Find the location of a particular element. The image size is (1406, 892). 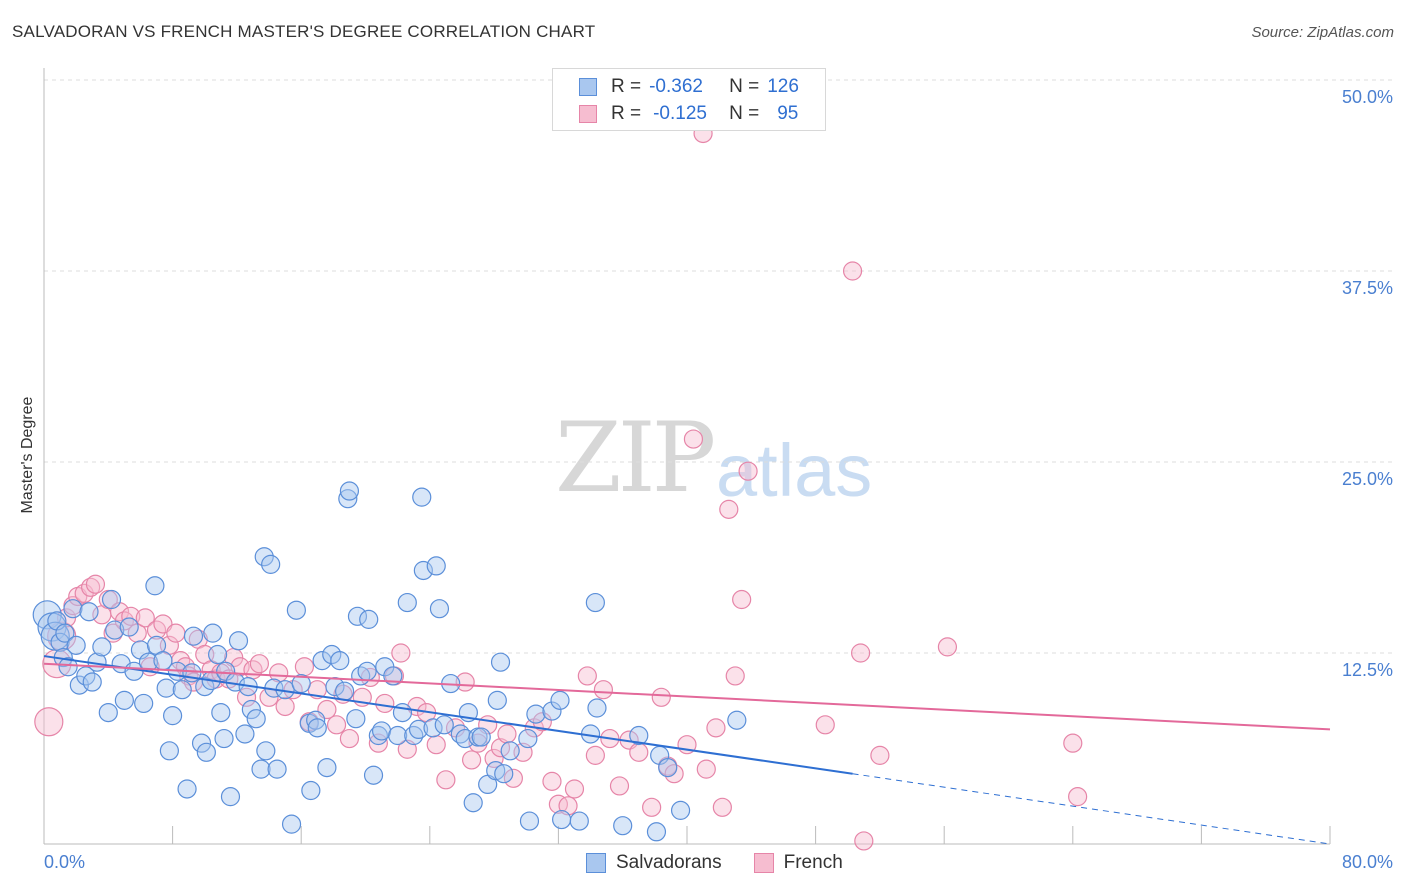

series-legend-label-salvadorans: Salvadorans is located at coordinates (669, 862).